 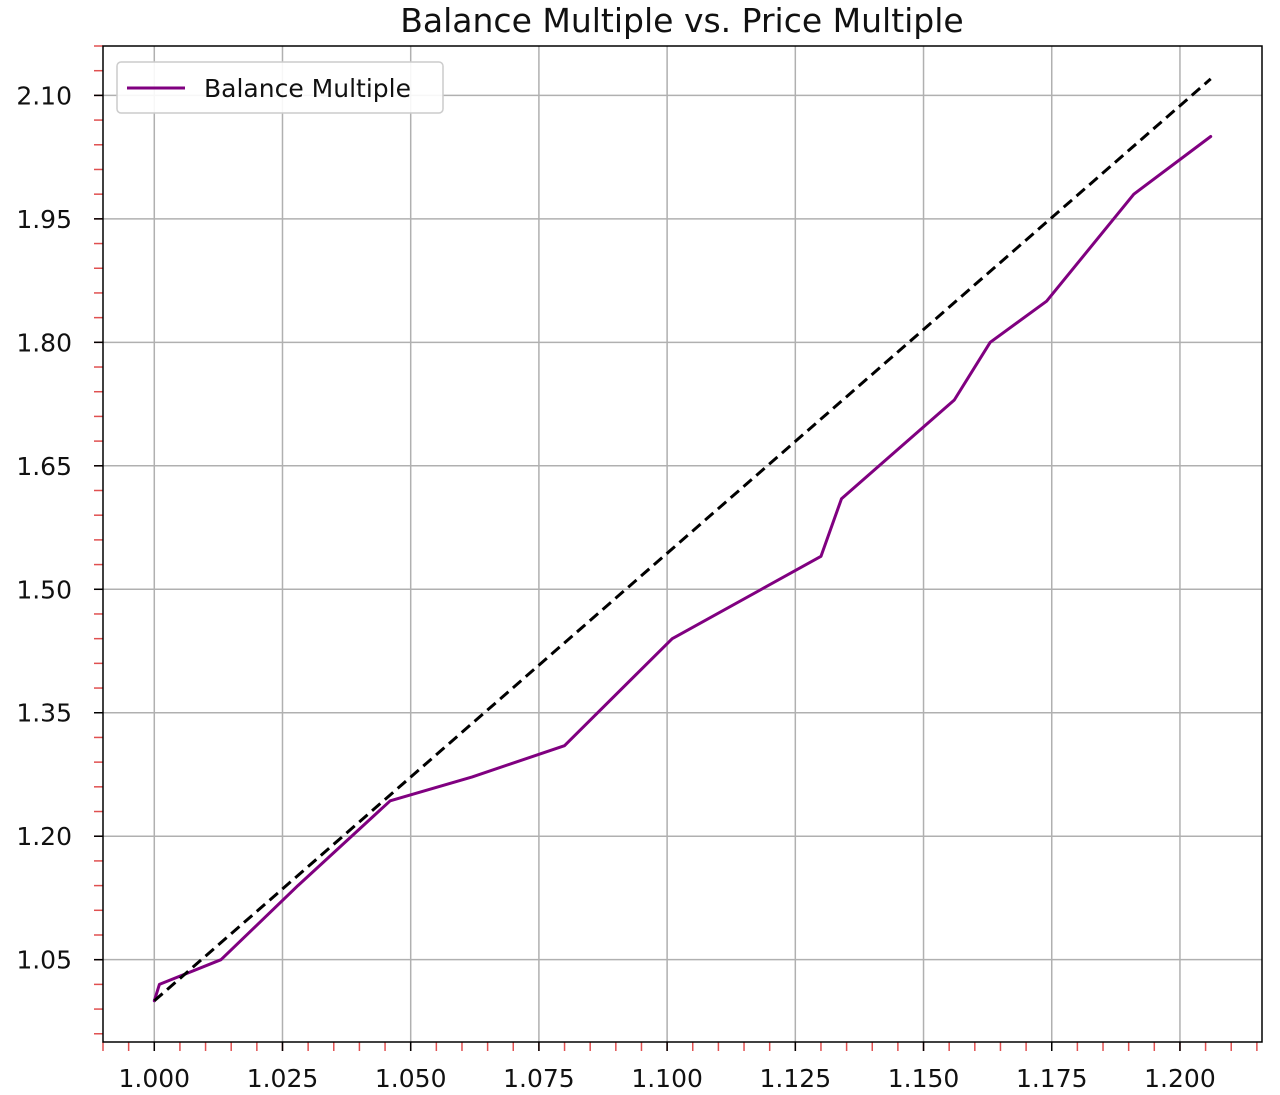 What do you see at coordinates (44, 836) in the screenshot?
I see `y-tick-label: 1.20` at bounding box center [44, 836].